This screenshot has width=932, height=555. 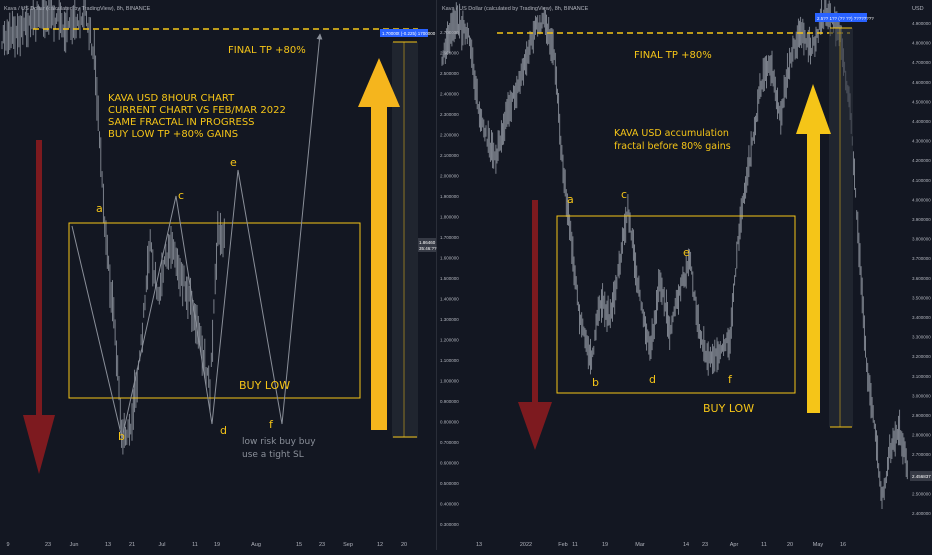 What do you see at coordinates (449, 483) in the screenshot?
I see `y-tick-label: 0.500000` at bounding box center [449, 483].